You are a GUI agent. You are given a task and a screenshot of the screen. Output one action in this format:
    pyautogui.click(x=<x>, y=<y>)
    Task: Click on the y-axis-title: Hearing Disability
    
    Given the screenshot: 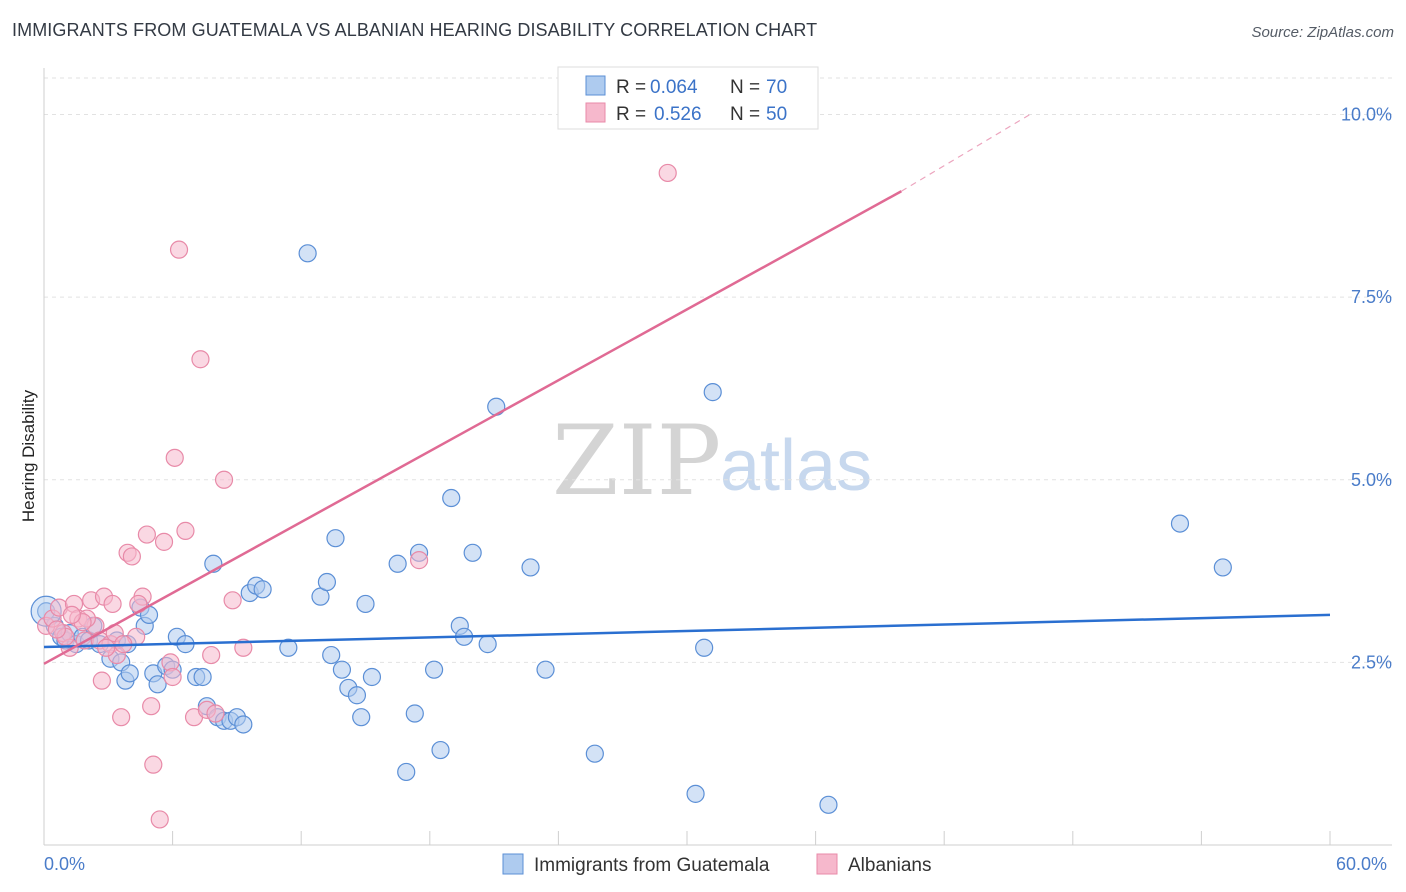 What is the action you would take?
    pyautogui.click(x=28, y=455)
    